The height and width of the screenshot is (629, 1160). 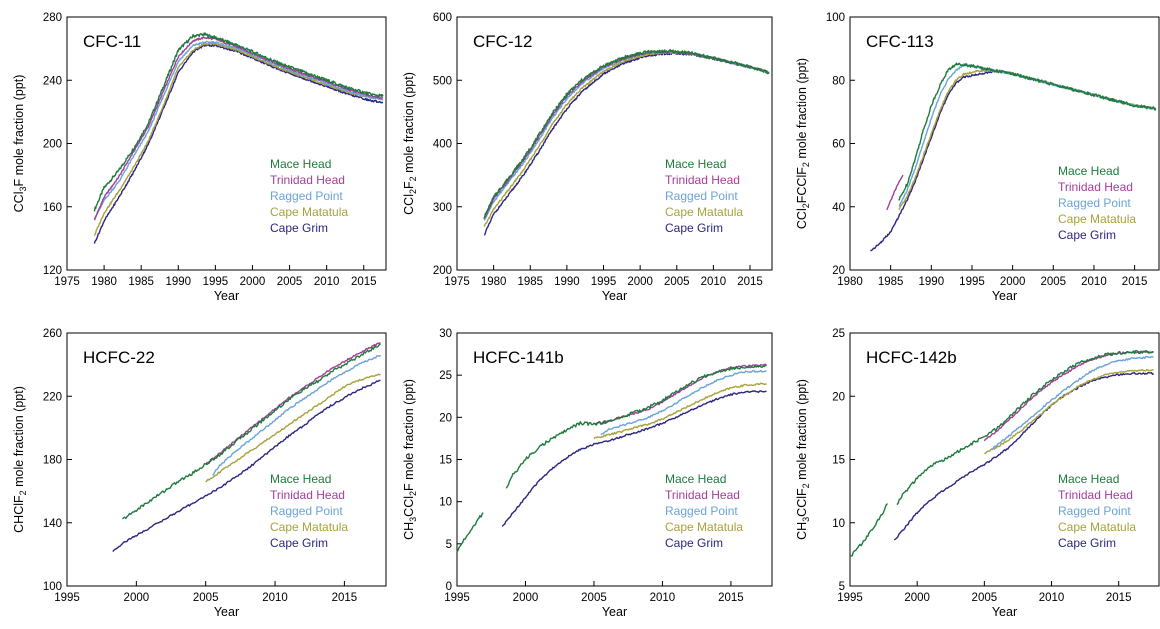 What do you see at coordinates (52, 334) in the screenshot?
I see `y-tick-label: 260` at bounding box center [52, 334].